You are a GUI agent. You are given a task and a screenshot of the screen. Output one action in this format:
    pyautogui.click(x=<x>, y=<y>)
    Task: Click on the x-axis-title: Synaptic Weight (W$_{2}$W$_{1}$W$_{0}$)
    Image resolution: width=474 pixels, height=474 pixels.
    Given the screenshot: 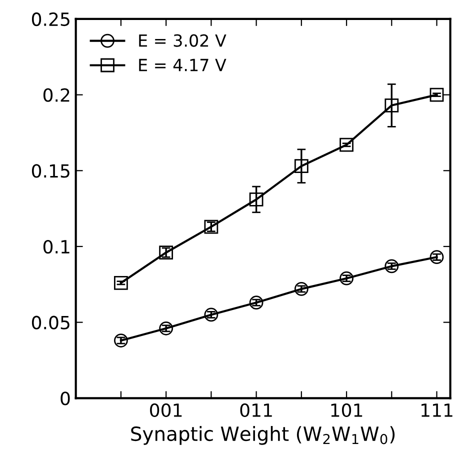 What is the action you would take?
    pyautogui.click(x=263, y=435)
    